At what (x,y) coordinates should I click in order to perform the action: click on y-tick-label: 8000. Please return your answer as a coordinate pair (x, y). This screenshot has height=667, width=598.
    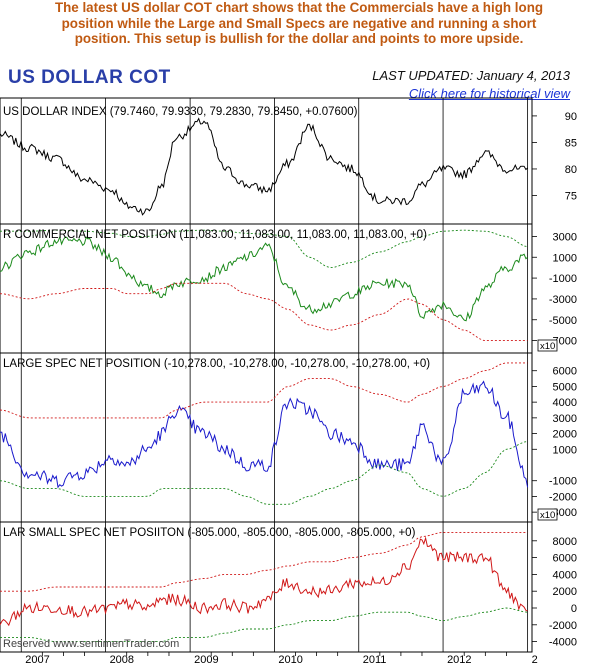
    Looking at the image, I should click on (565, 542).